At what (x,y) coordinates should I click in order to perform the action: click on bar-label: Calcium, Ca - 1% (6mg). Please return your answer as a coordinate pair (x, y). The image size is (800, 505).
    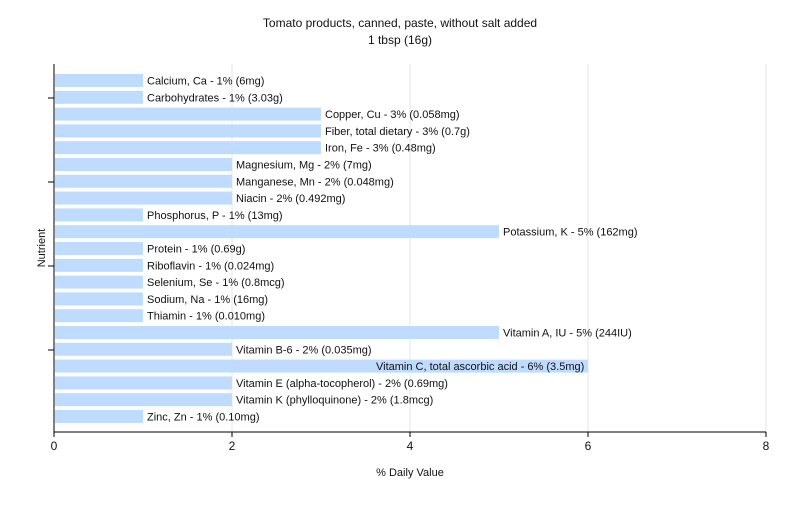
    Looking at the image, I should click on (205, 82).